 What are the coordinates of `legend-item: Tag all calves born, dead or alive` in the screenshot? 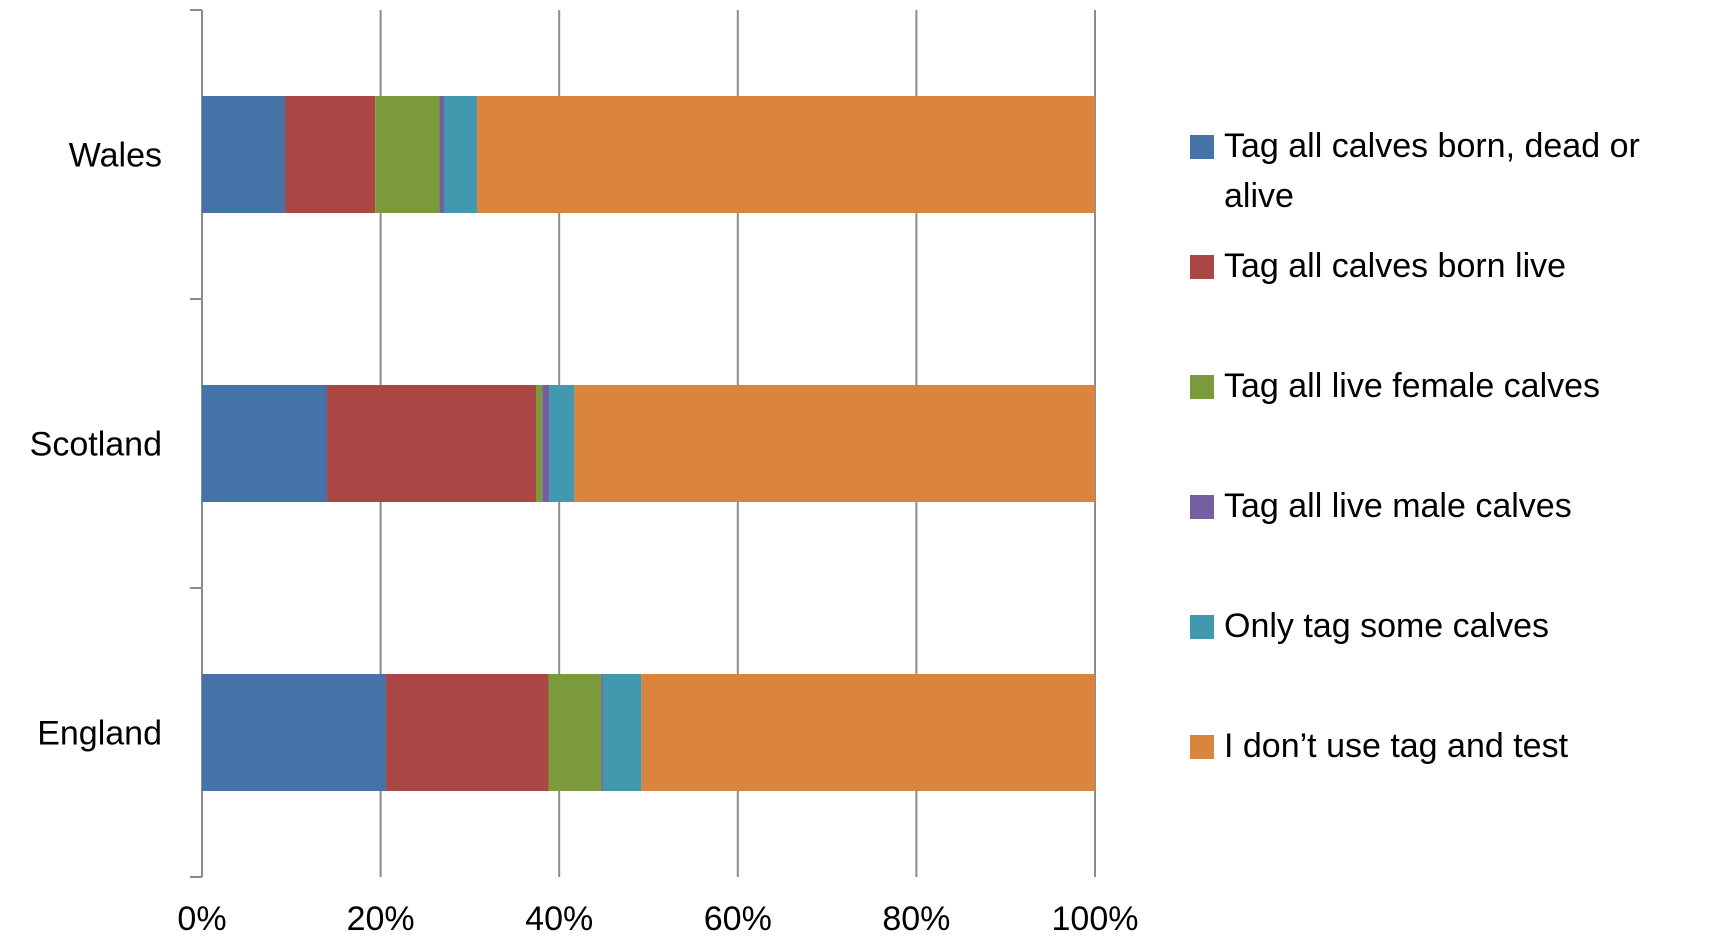 It's located at (1442, 174).